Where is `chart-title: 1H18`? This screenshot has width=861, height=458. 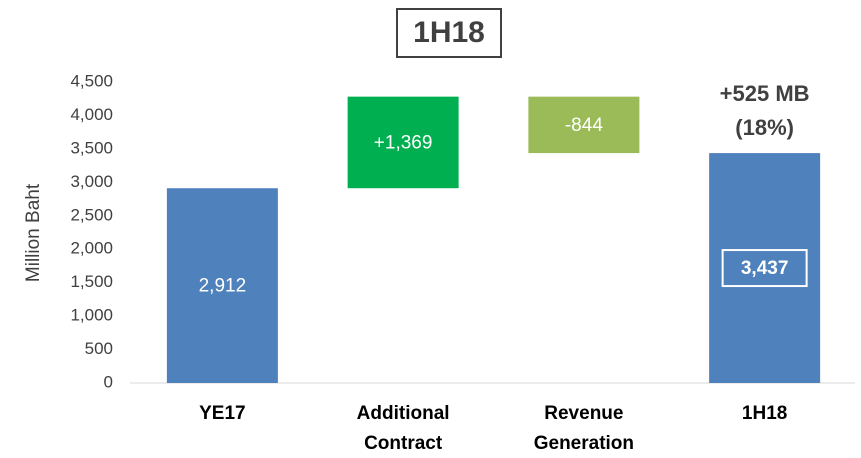
chart-title: 1H18 is located at coordinates (449, 32).